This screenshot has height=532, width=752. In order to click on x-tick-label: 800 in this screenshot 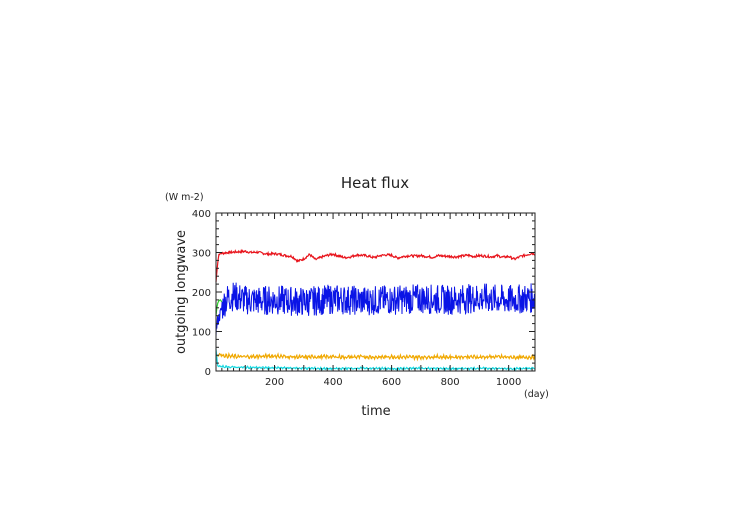, I will do `click(450, 382)`.